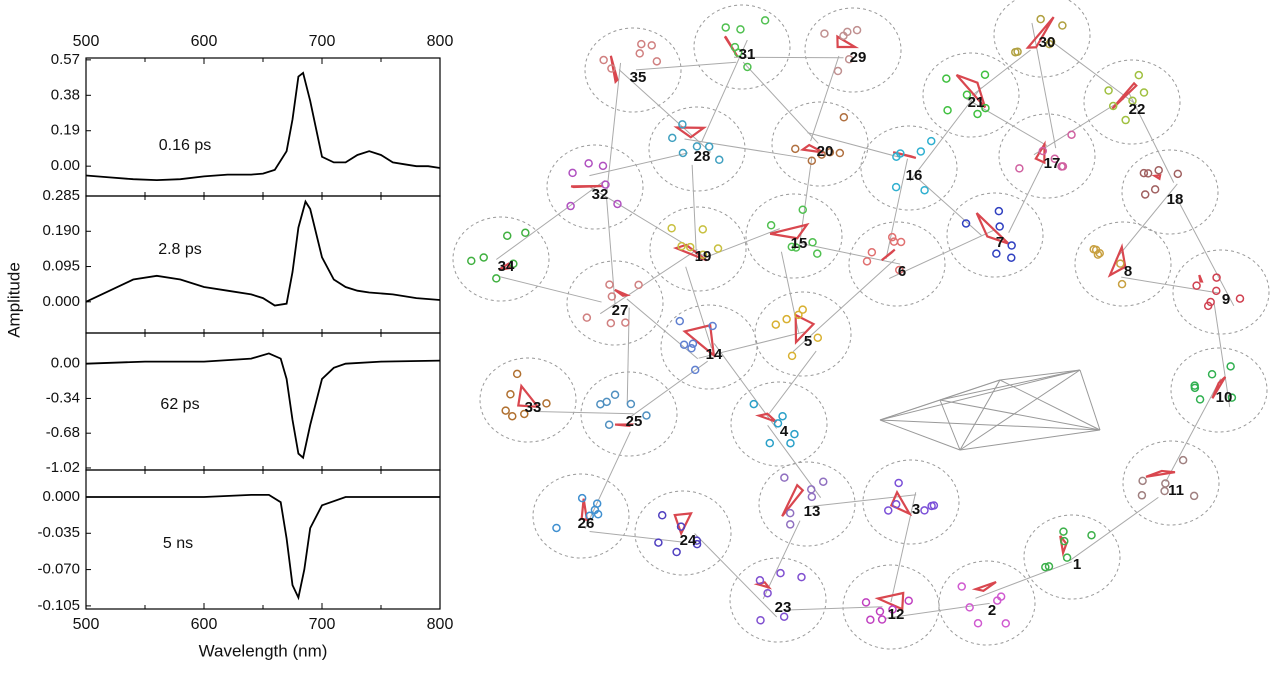  I want to click on y-tick-label: 0.000, so click(61, 496).